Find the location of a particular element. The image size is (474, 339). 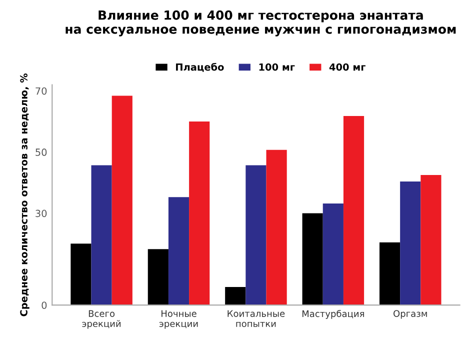

x-tick-label: Ночные эрекции is located at coordinates (178, 319).